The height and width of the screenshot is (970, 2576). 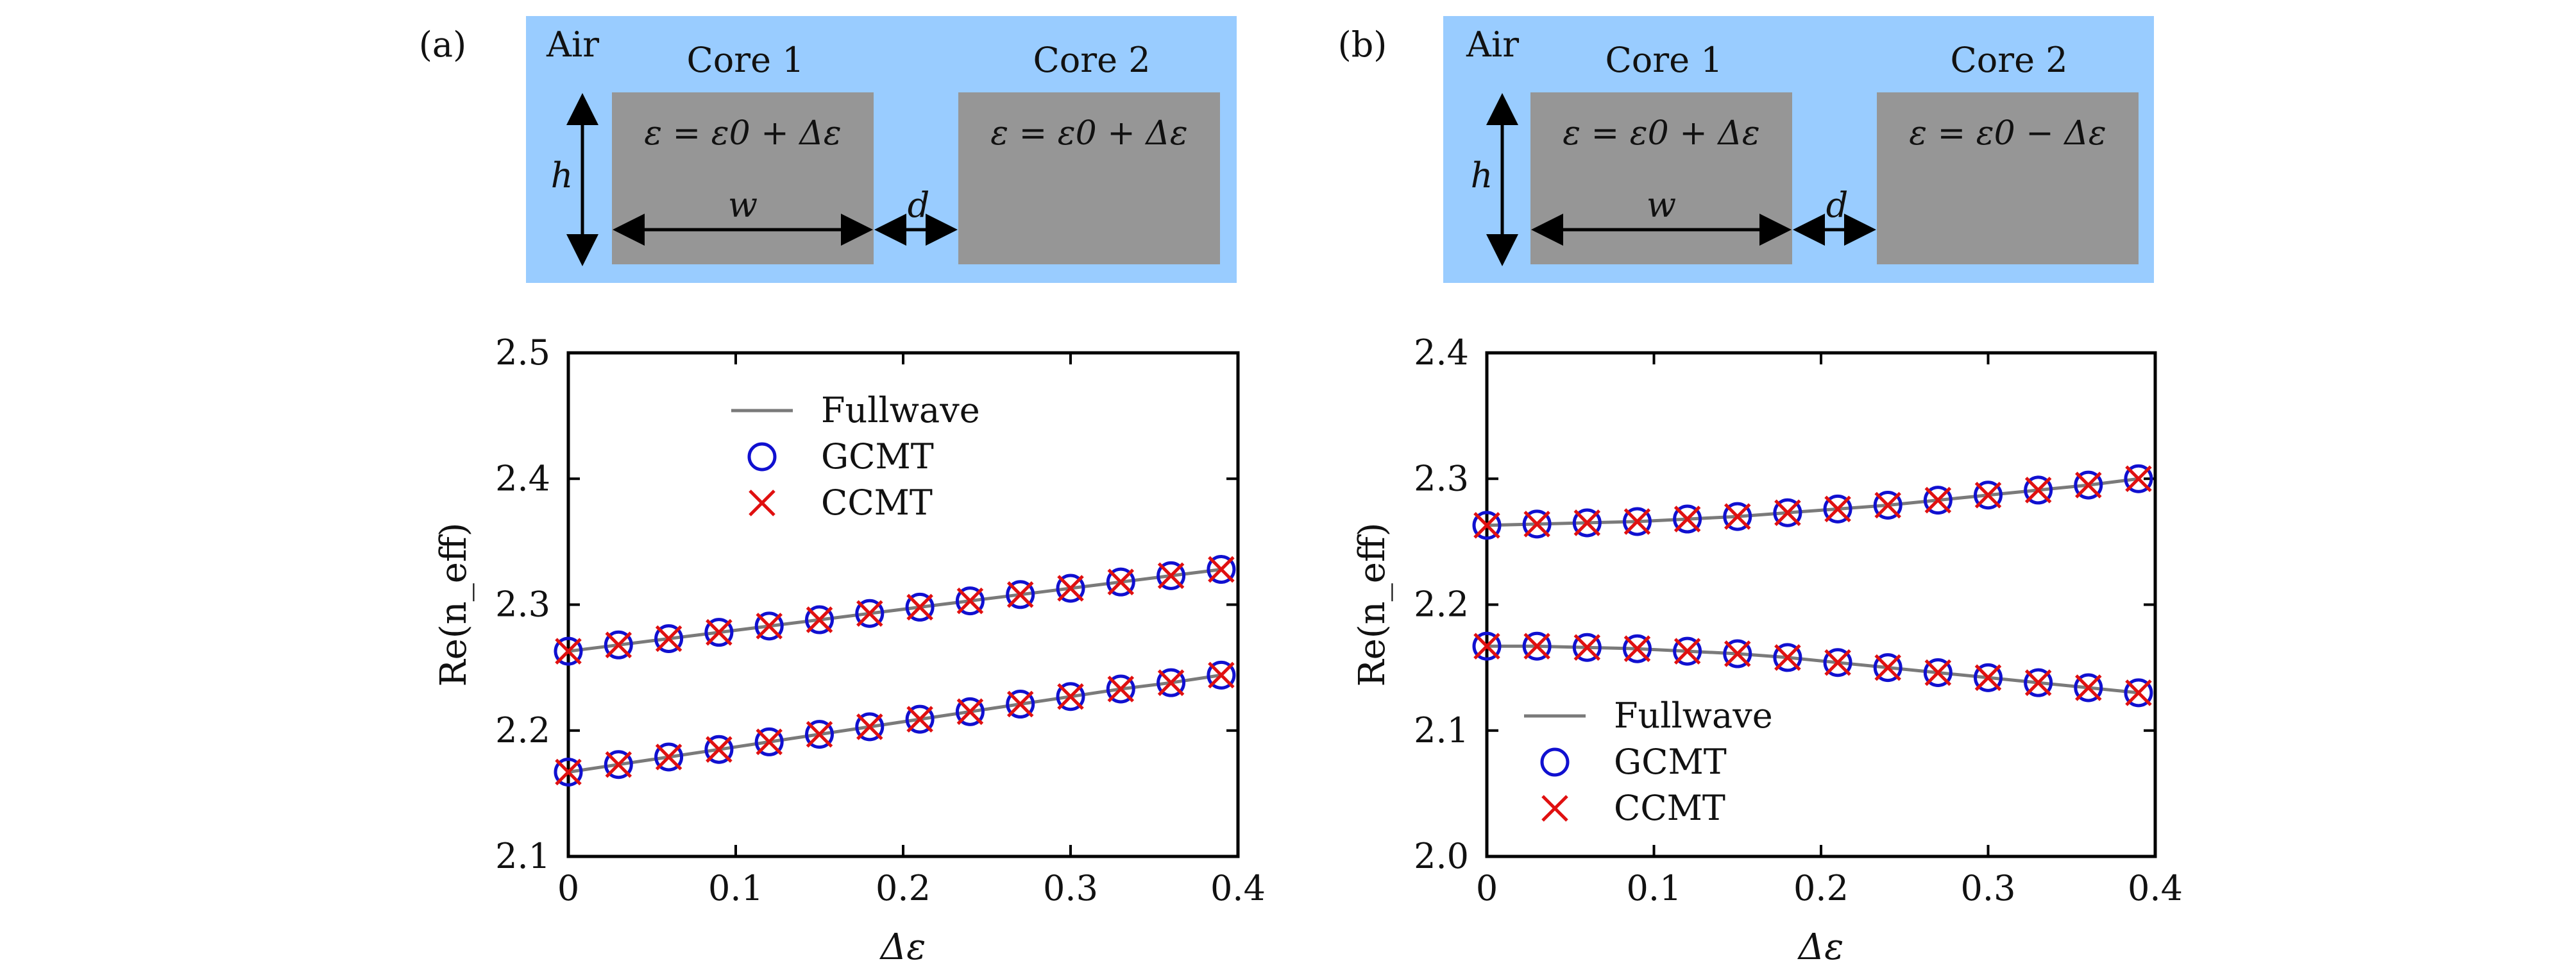 I want to click on core1-title-b: Core 1, so click(x=1663, y=60).